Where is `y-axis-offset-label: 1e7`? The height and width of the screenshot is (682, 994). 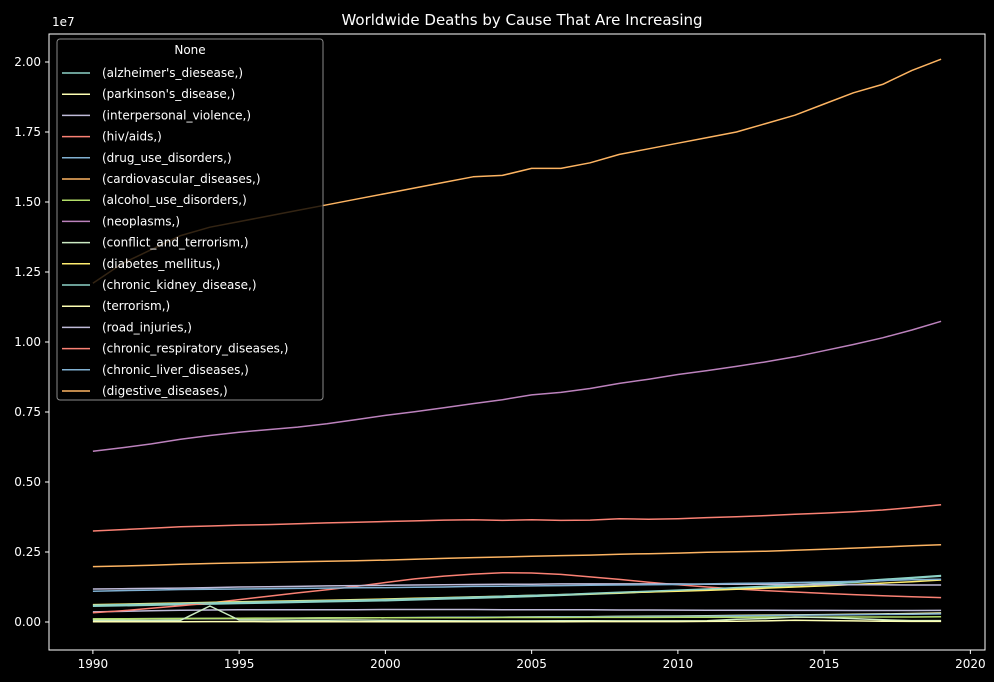 y-axis-offset-label: 1e7 is located at coordinates (63, 22).